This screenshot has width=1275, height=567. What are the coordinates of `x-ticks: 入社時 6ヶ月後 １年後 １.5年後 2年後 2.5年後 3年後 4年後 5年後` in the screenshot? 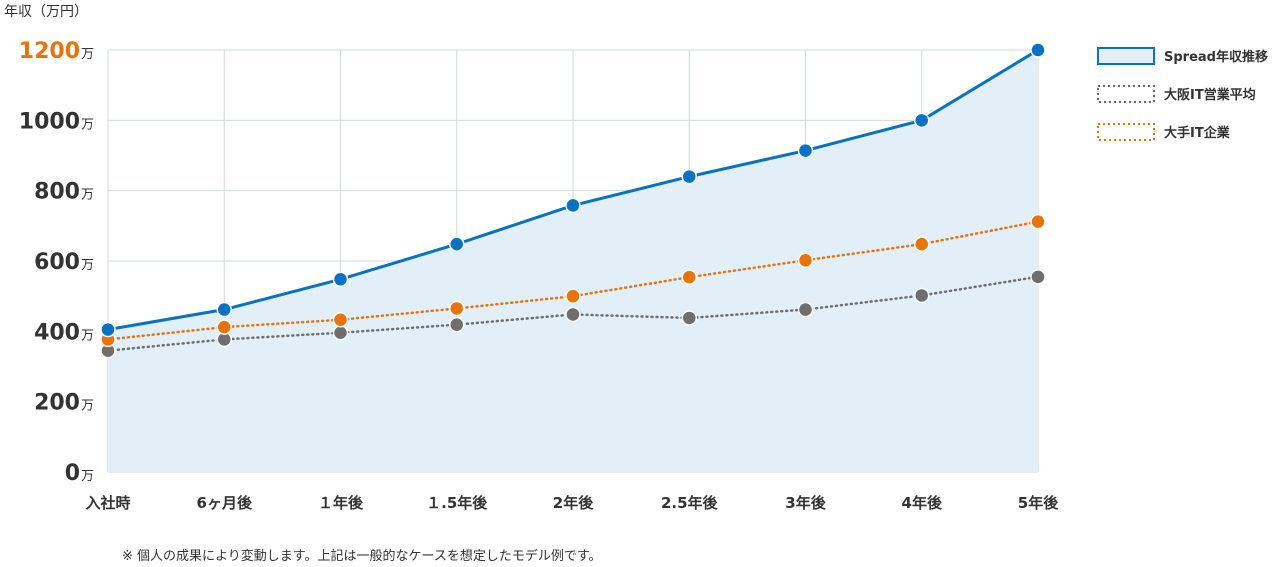 It's located at (572, 503).